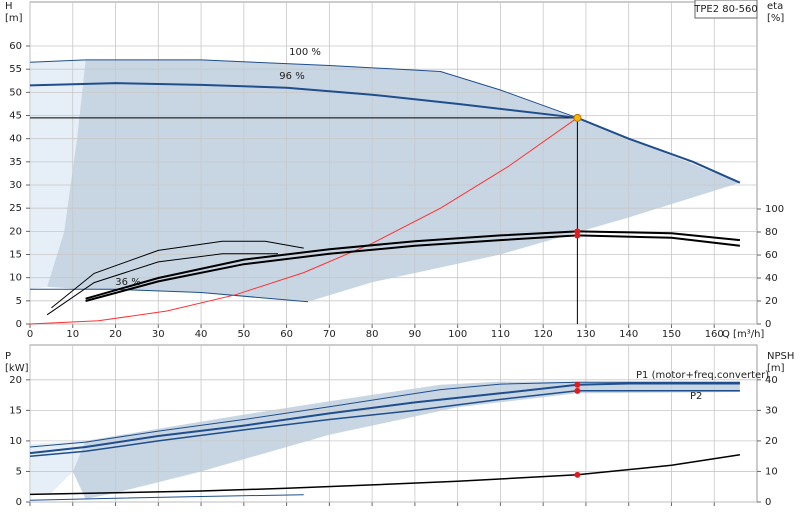 The width and height of the screenshot is (800, 524). What do you see at coordinates (30, 334) in the screenshot?
I see `x-tick-label: 0` at bounding box center [30, 334].